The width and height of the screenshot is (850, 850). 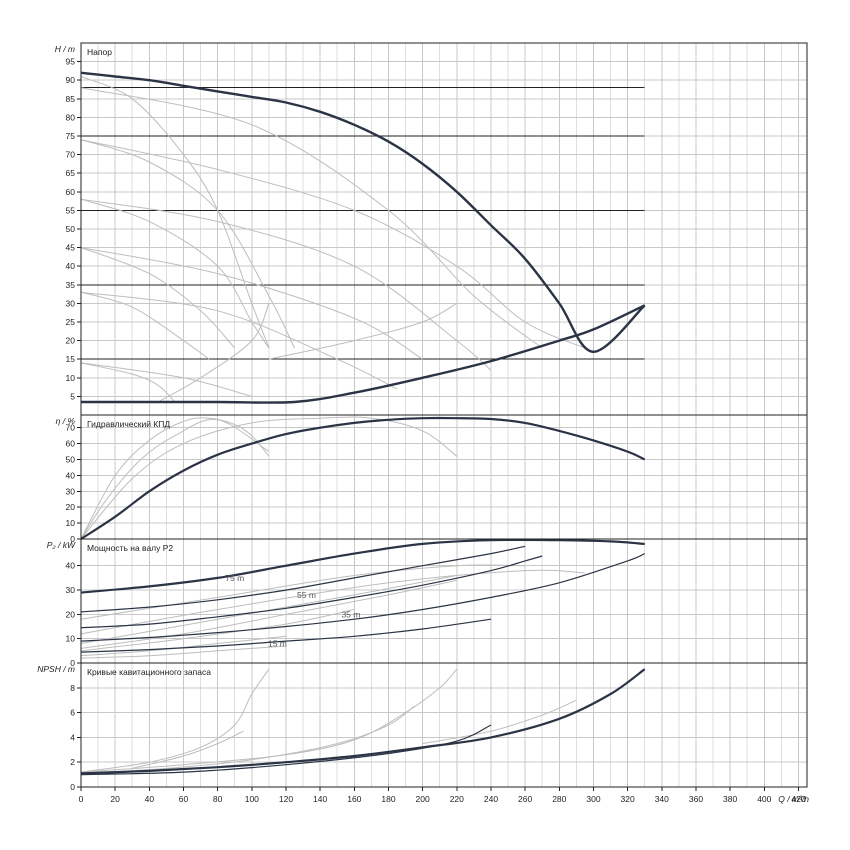 What do you see at coordinates (286, 799) in the screenshot?
I see `x-tick-label: 120` at bounding box center [286, 799].